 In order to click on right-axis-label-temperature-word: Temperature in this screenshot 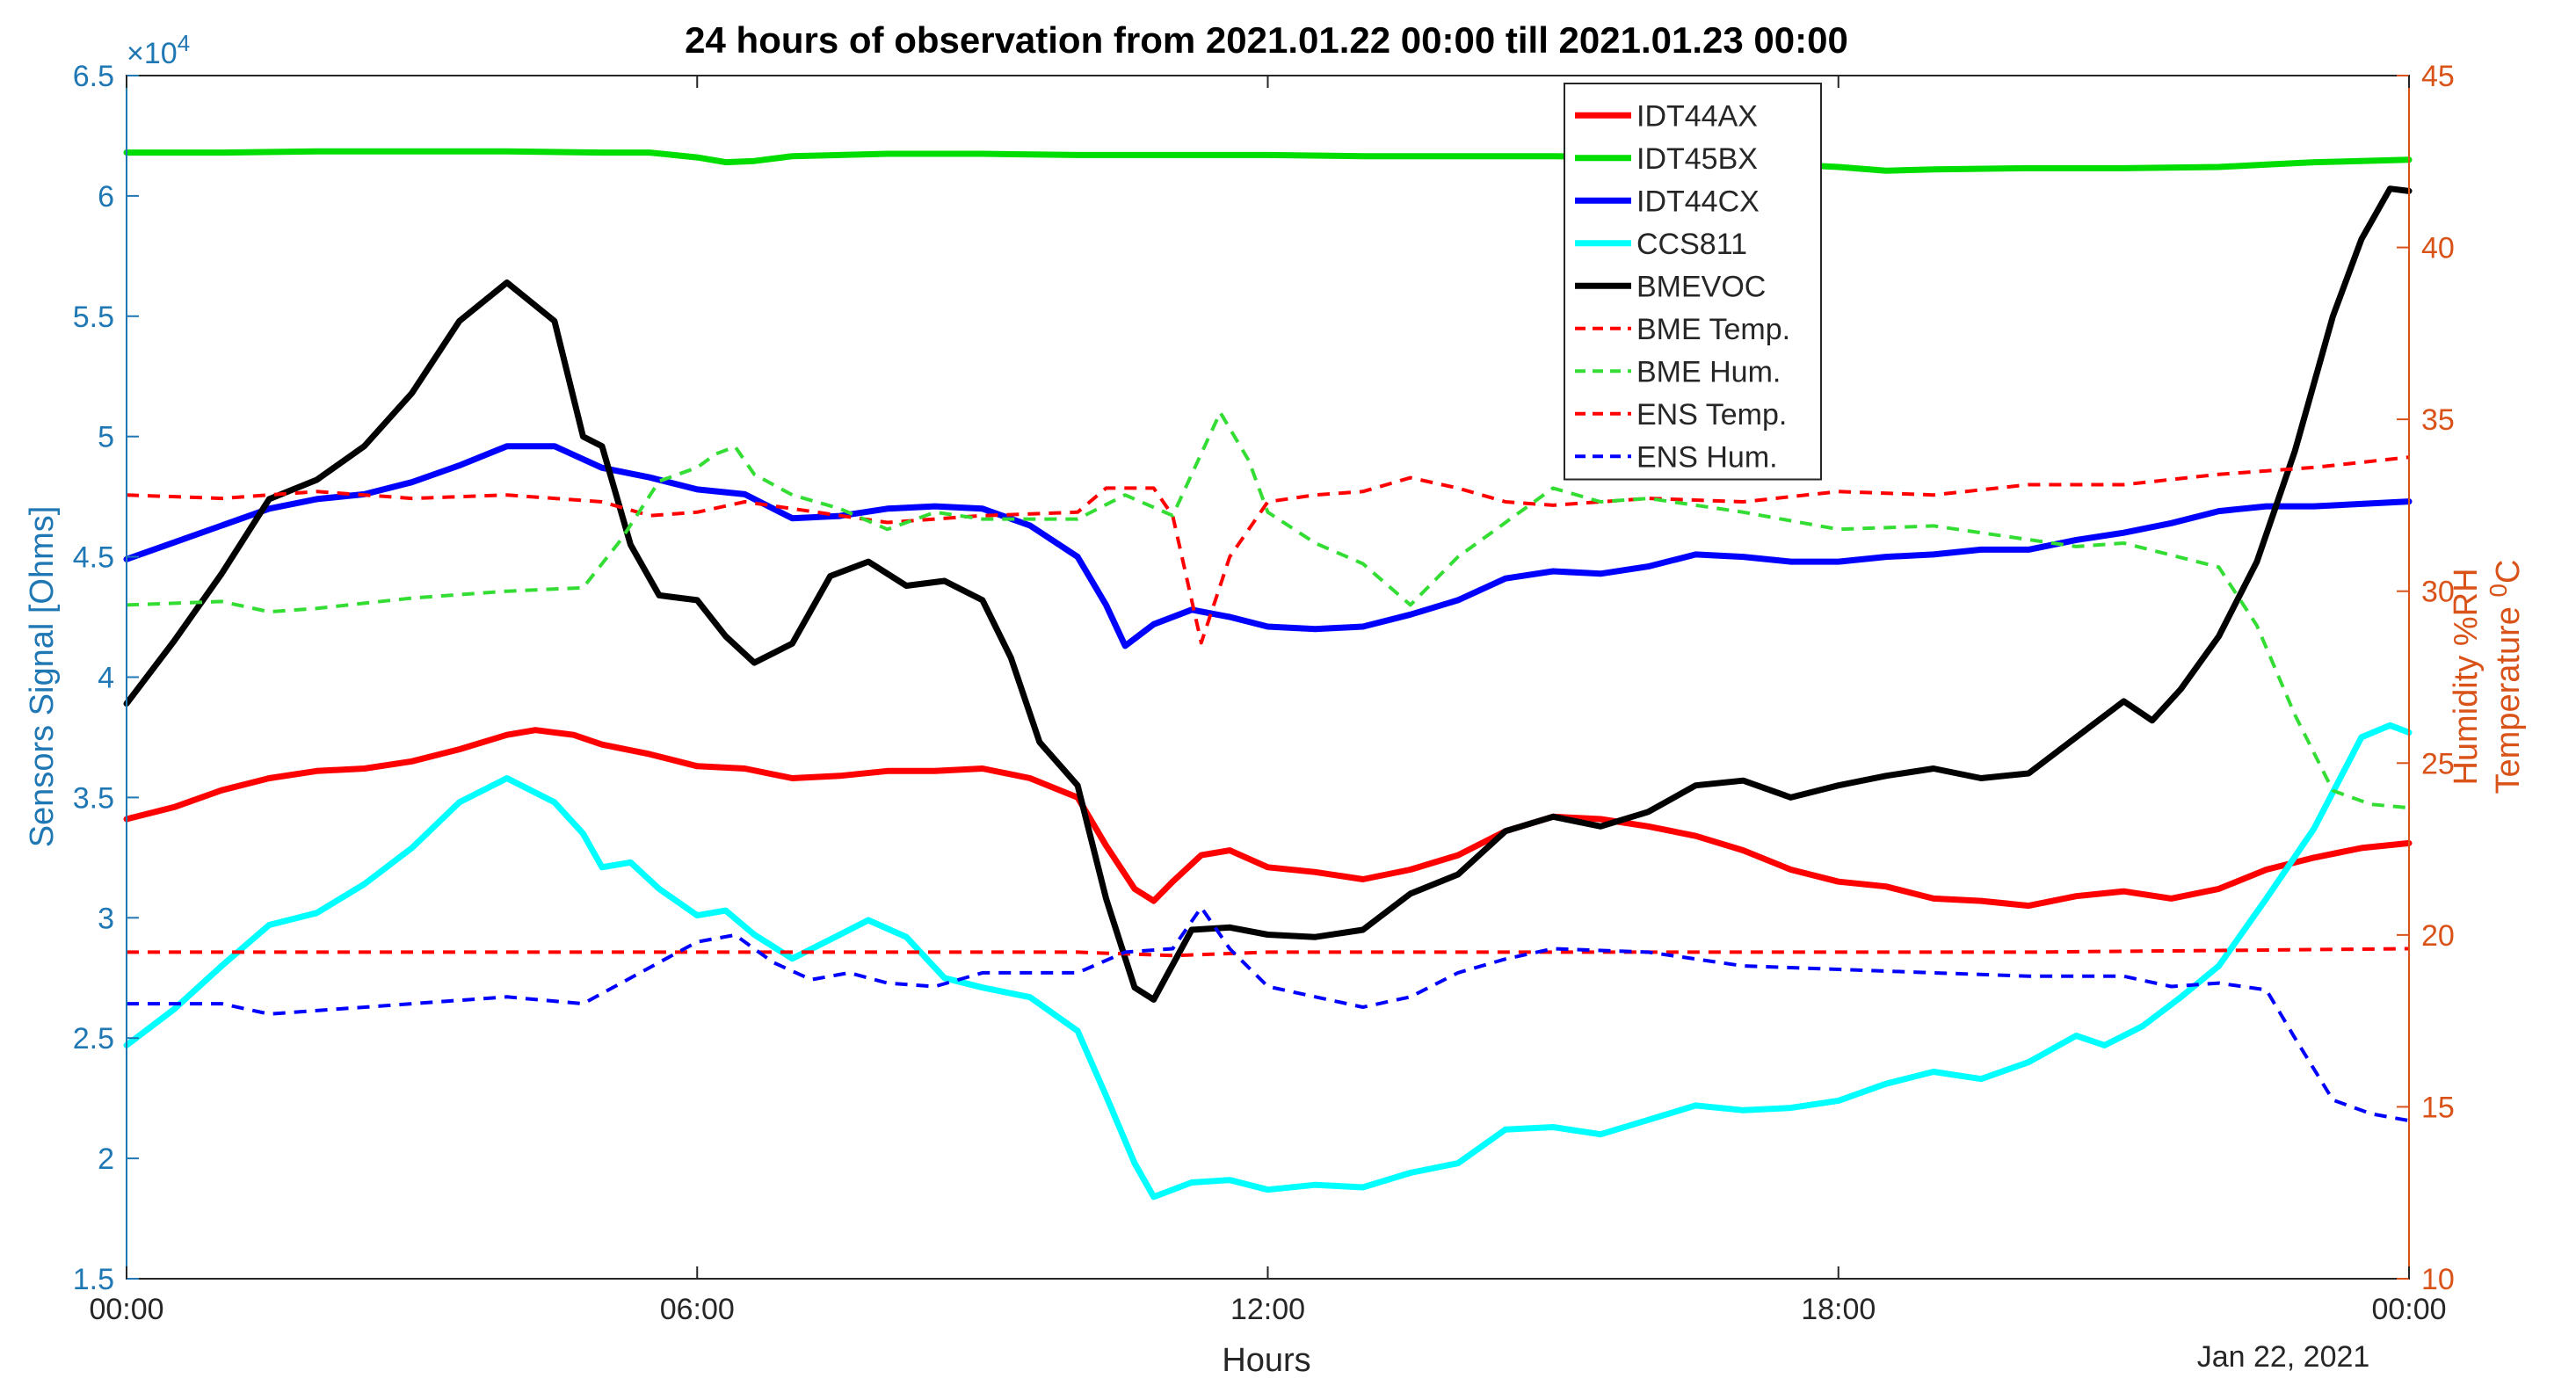, I will do `click(2508, 696)`.